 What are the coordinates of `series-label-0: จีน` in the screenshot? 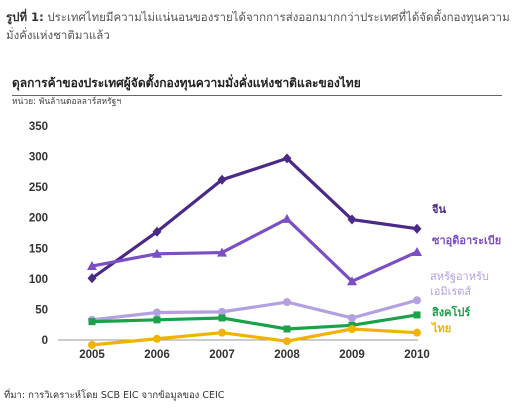 It's located at (438, 209).